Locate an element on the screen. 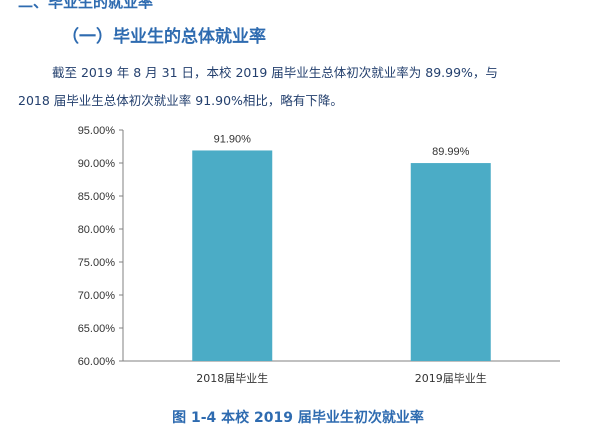  y-tick-label: 70.00% is located at coordinates (97, 296).